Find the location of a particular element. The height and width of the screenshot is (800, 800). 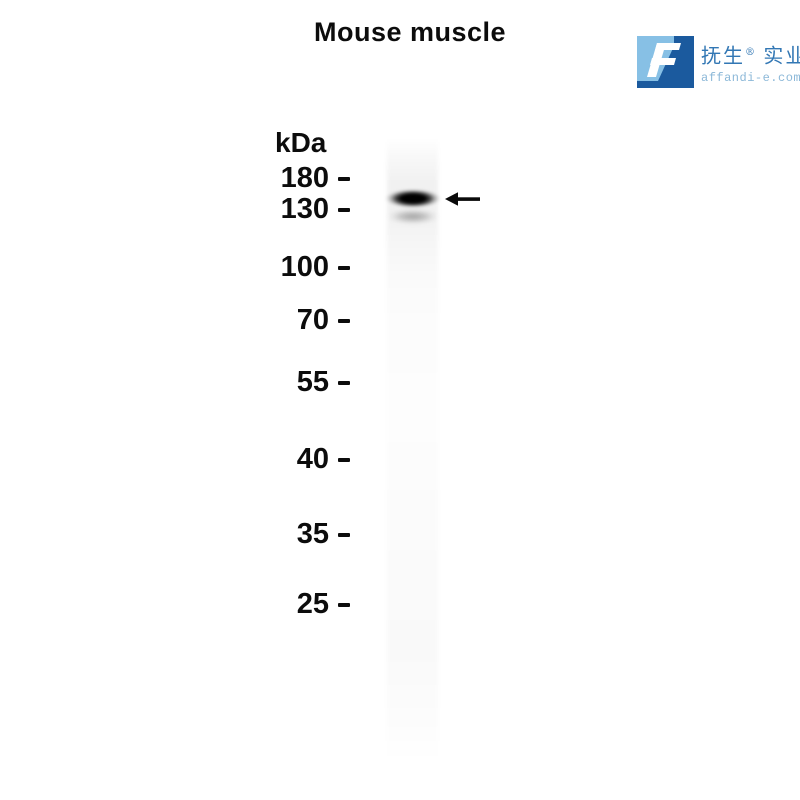

marker-label: 35 is located at coordinates (312, 534).